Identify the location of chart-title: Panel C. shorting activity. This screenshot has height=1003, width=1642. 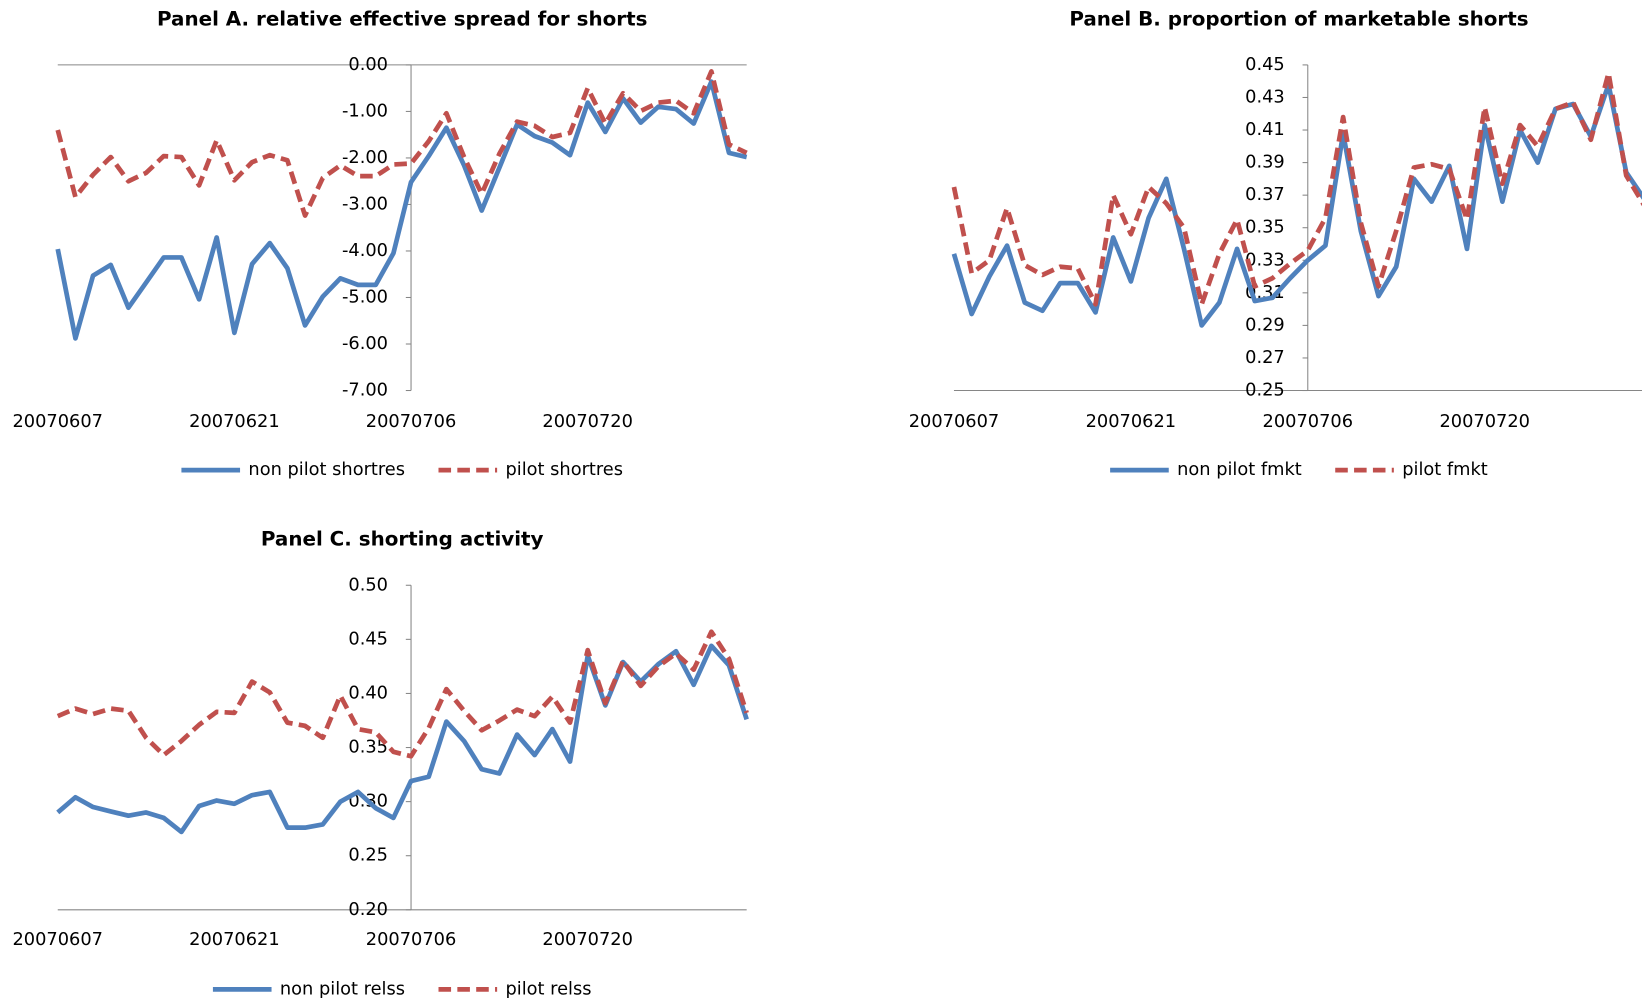
(402, 539).